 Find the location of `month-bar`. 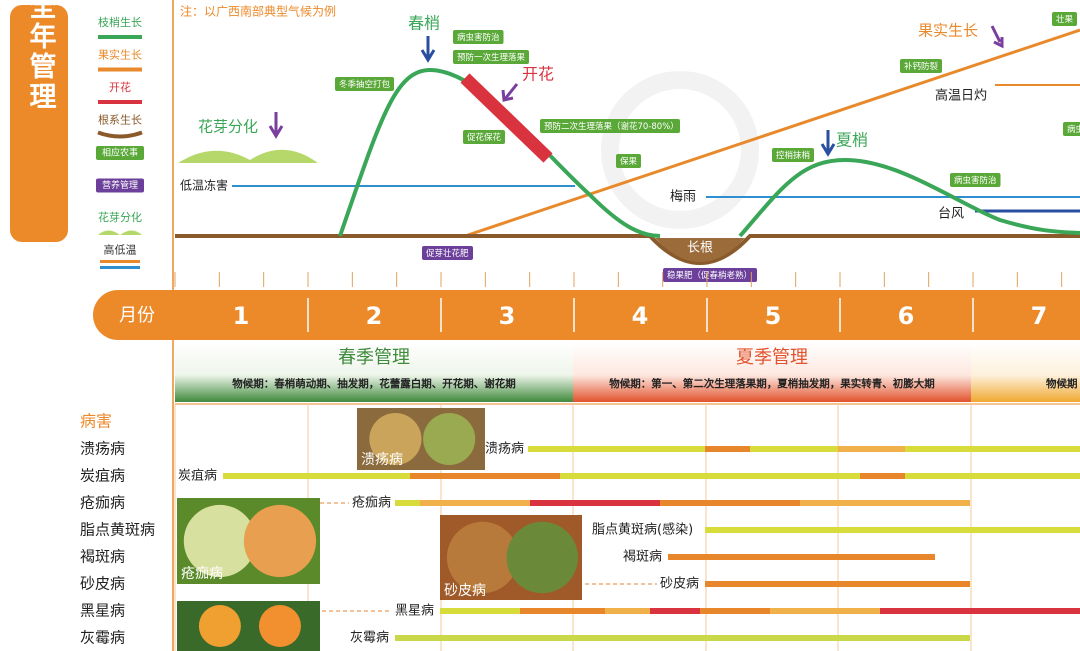

month-bar is located at coordinates (586, 315).